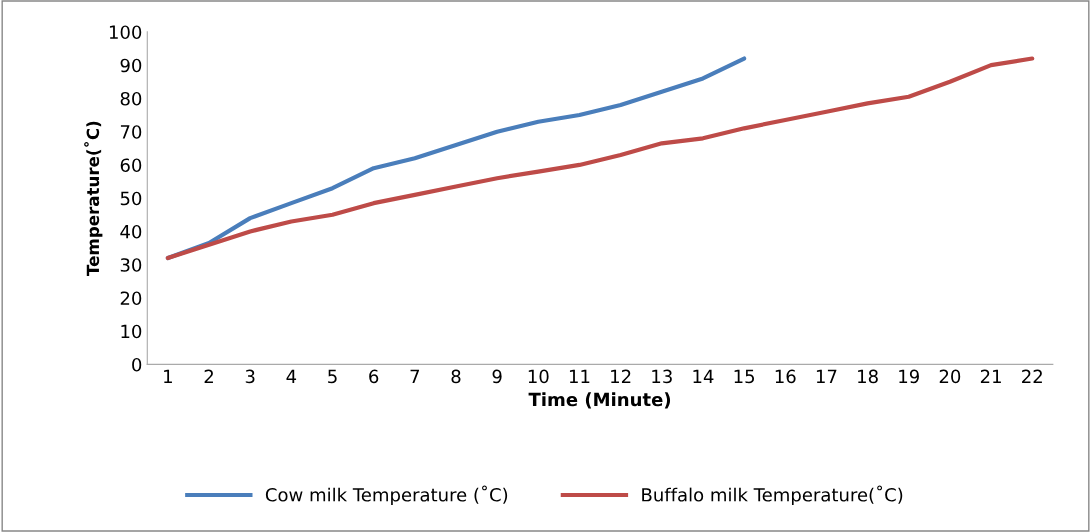 The width and height of the screenshot is (1091, 532). I want to click on x-tick-label: 13, so click(662, 376).